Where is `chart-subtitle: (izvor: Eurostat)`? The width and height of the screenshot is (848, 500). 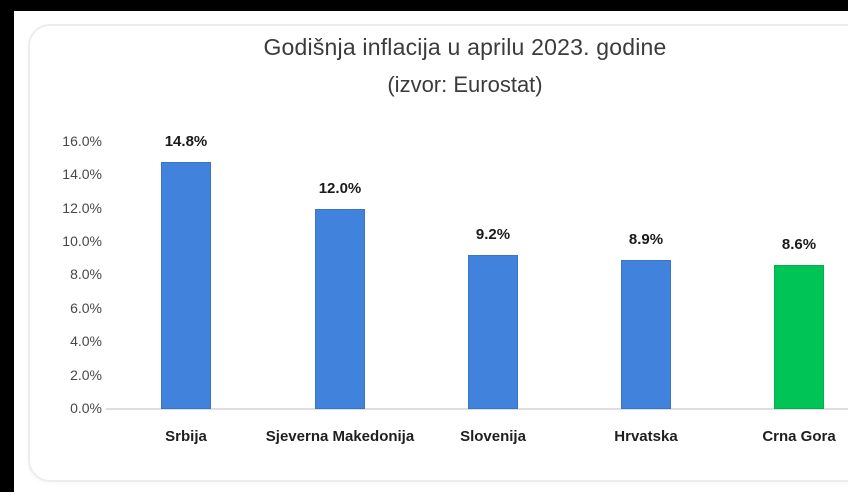 chart-subtitle: (izvor: Eurostat) is located at coordinates (465, 84).